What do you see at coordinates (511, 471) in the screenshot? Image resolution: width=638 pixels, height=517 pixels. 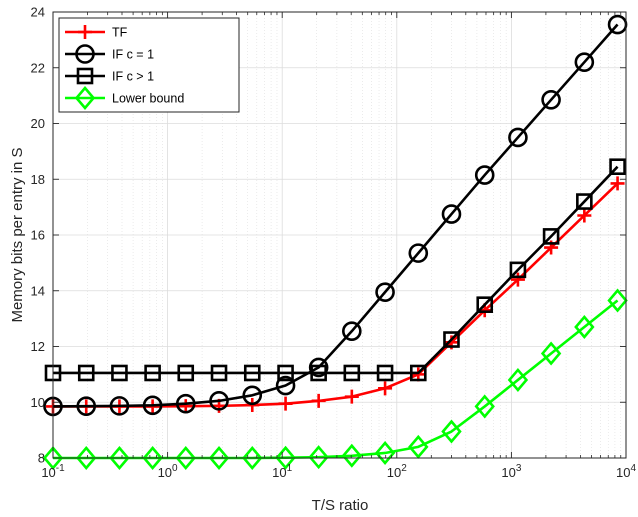 I see `x-tick-label: 10³` at bounding box center [511, 471].